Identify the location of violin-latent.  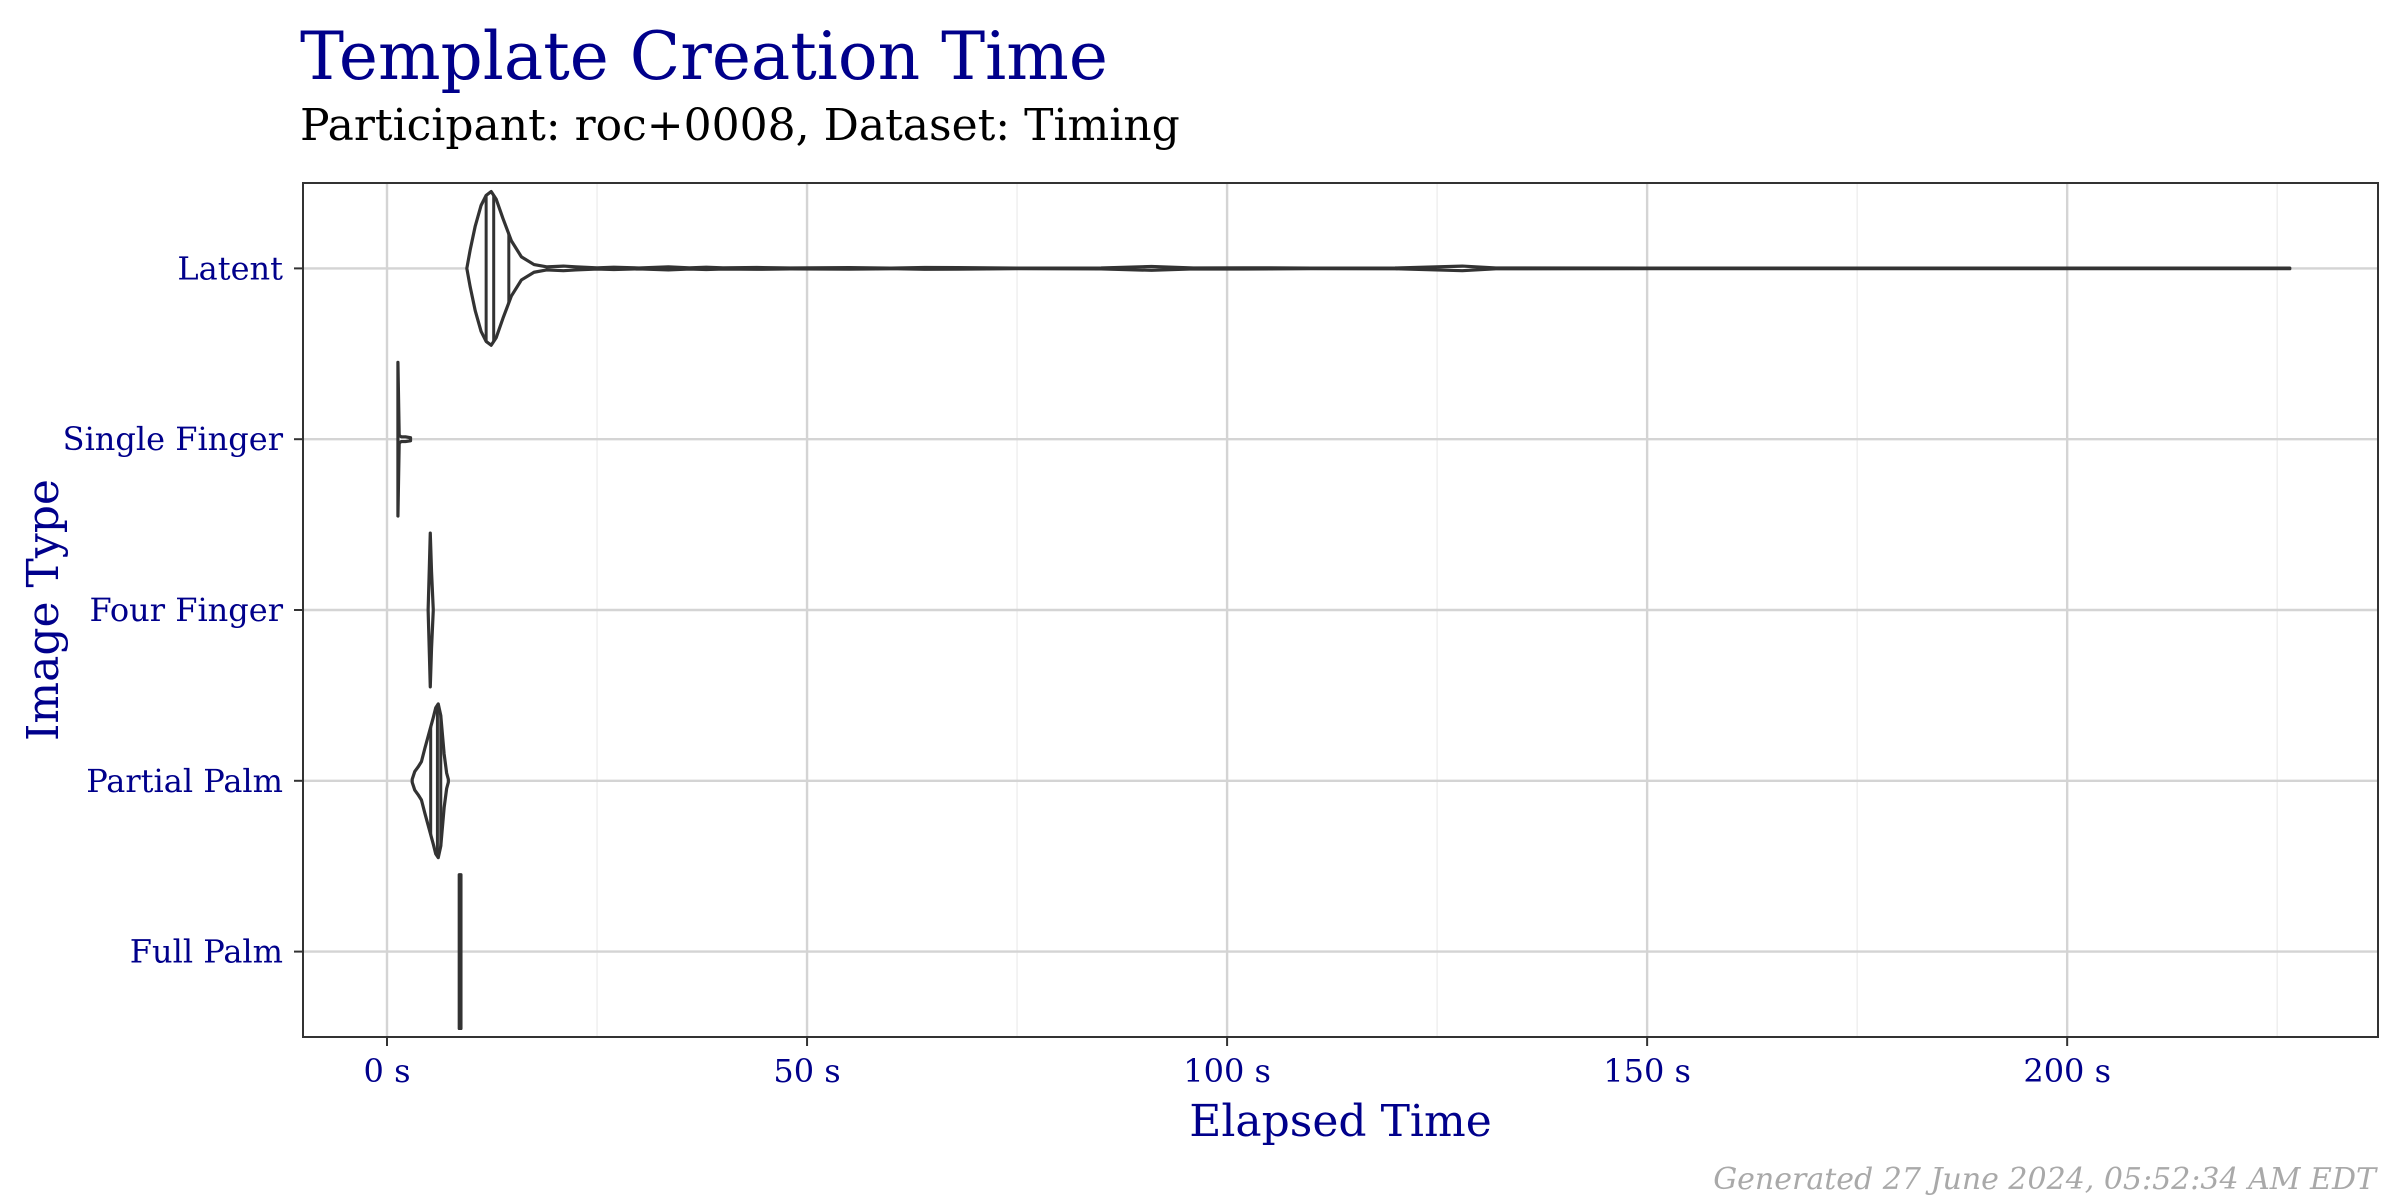
(1378, 268).